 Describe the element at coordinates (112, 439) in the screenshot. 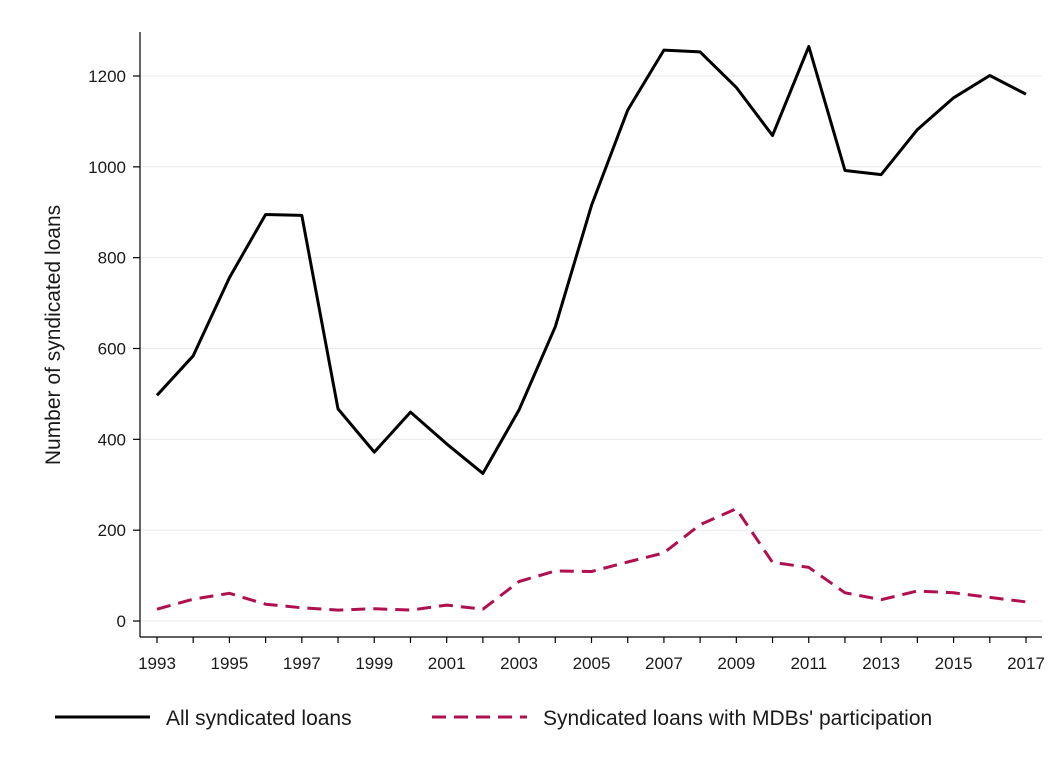

I see `y-tick-label: 400` at that location.